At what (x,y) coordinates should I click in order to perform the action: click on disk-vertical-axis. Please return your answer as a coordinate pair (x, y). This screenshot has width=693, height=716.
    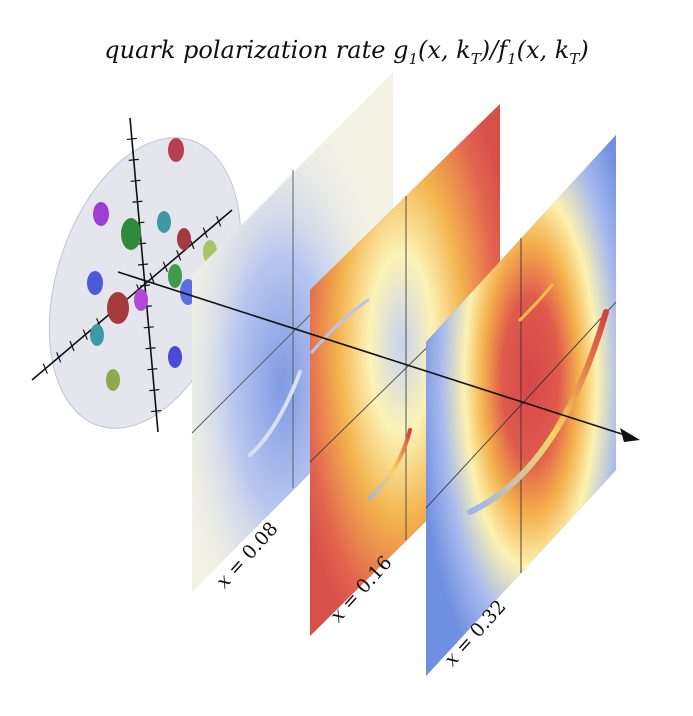
    Looking at the image, I should click on (144, 275).